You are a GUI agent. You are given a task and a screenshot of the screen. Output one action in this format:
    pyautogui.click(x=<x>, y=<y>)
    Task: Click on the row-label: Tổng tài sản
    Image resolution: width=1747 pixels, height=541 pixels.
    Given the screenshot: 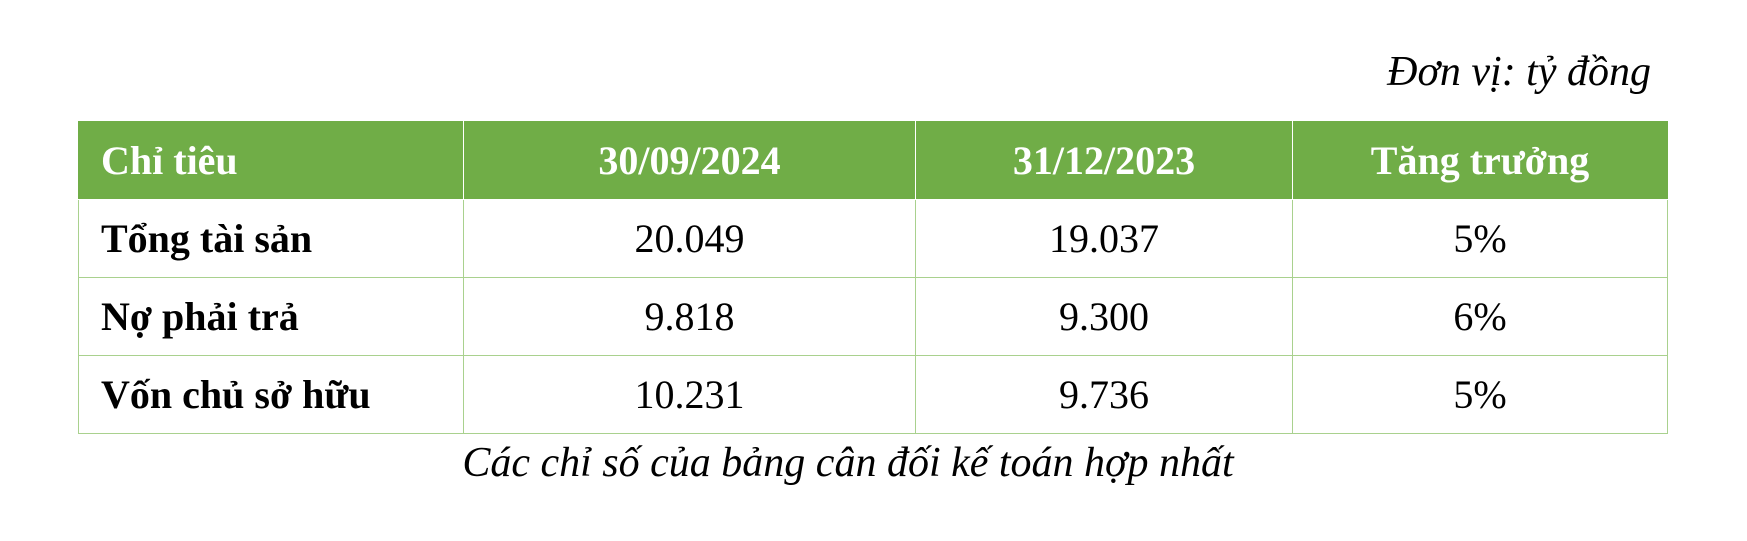 What is the action you would take?
    pyautogui.click(x=271, y=238)
    